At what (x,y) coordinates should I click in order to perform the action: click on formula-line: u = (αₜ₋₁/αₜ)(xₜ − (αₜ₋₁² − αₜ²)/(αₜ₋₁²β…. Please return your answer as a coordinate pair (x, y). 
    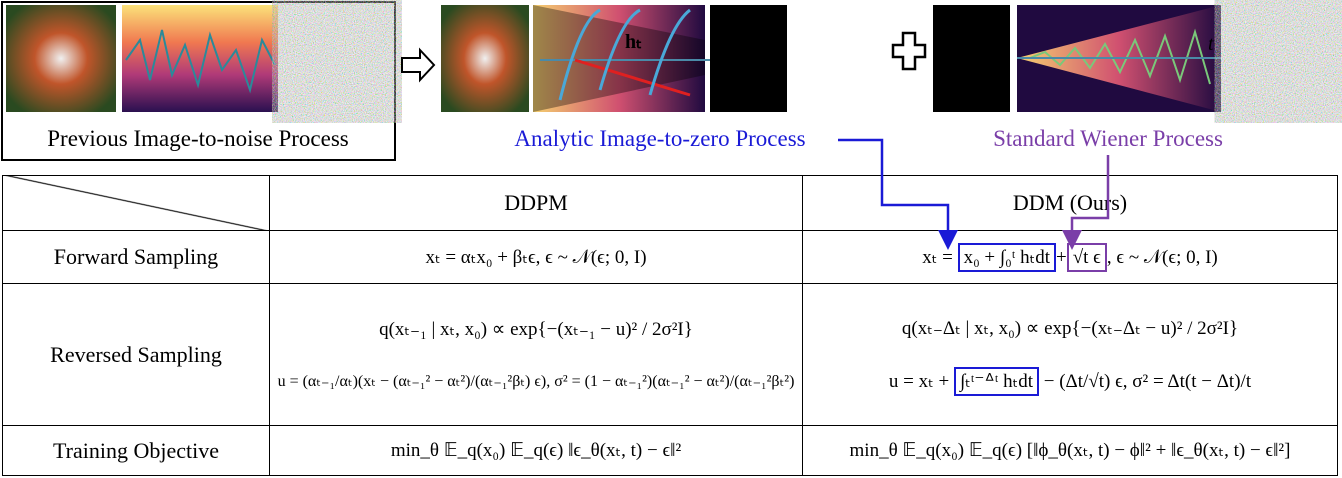
    Looking at the image, I should click on (536, 381).